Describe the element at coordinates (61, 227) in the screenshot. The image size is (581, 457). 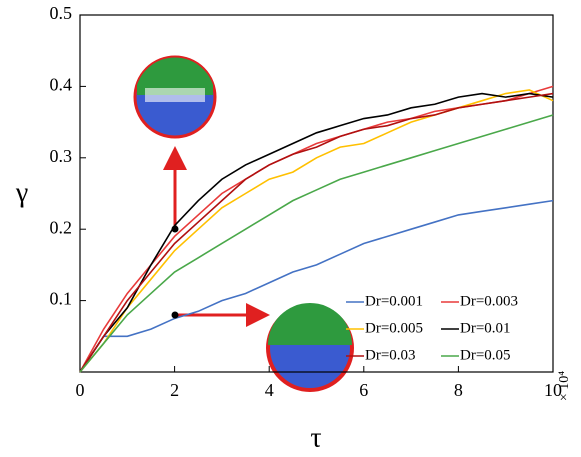
I see `y-tick-label: 0.2` at that location.